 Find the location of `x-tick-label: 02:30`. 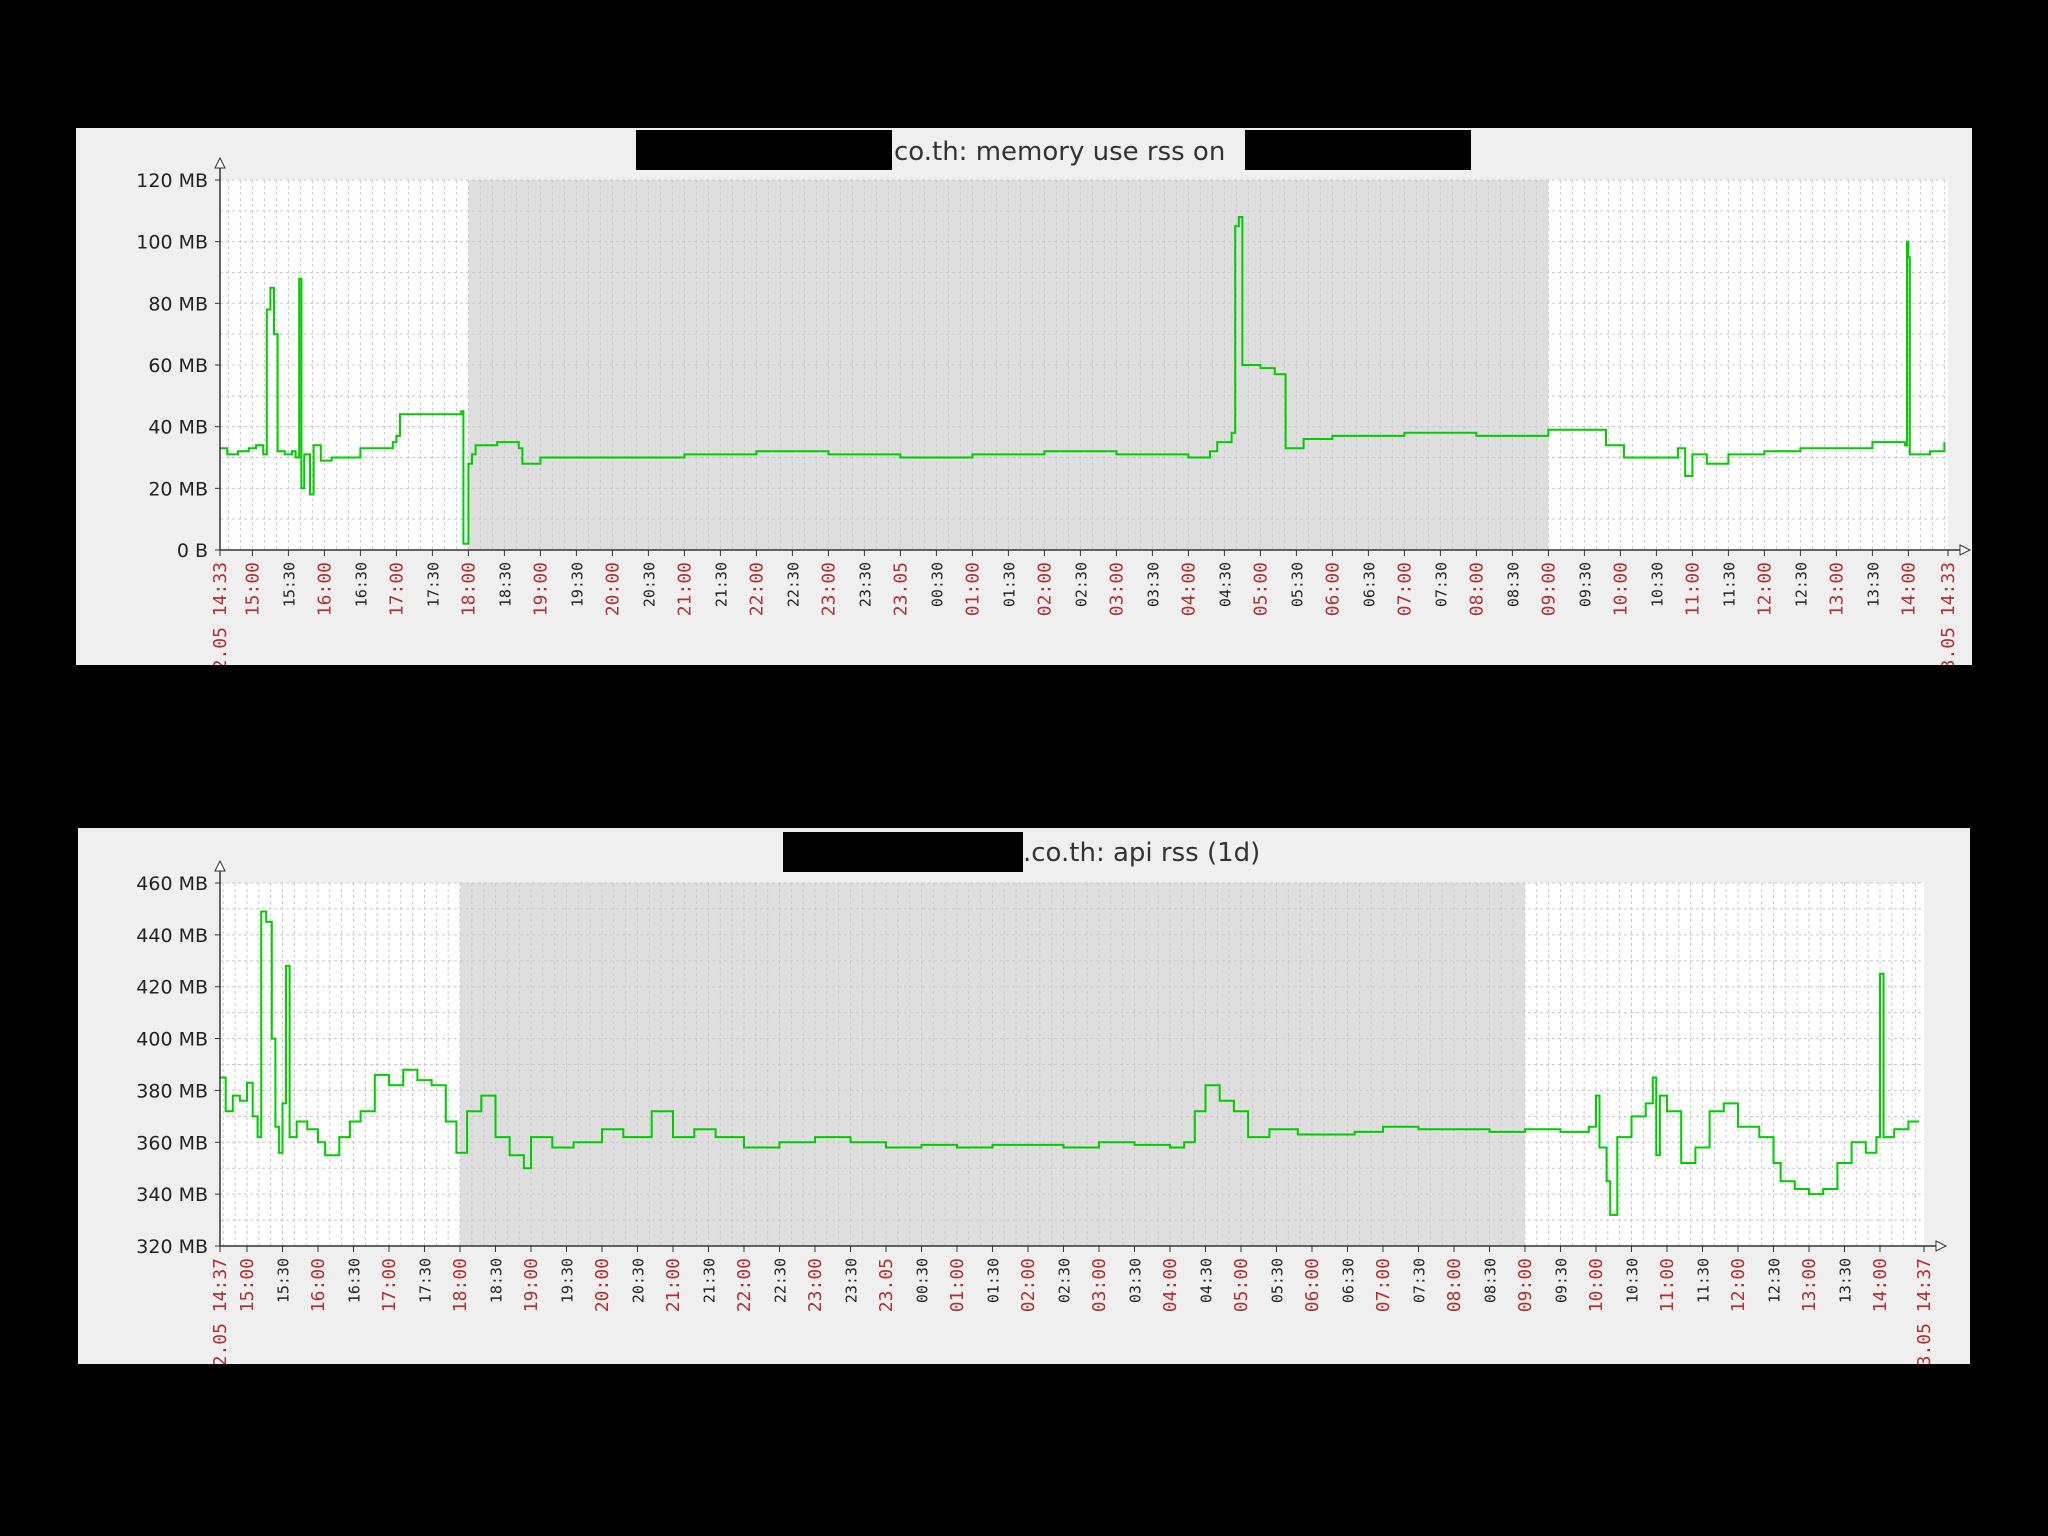

x-tick-label: 02:30 is located at coordinates (1065, 1280).